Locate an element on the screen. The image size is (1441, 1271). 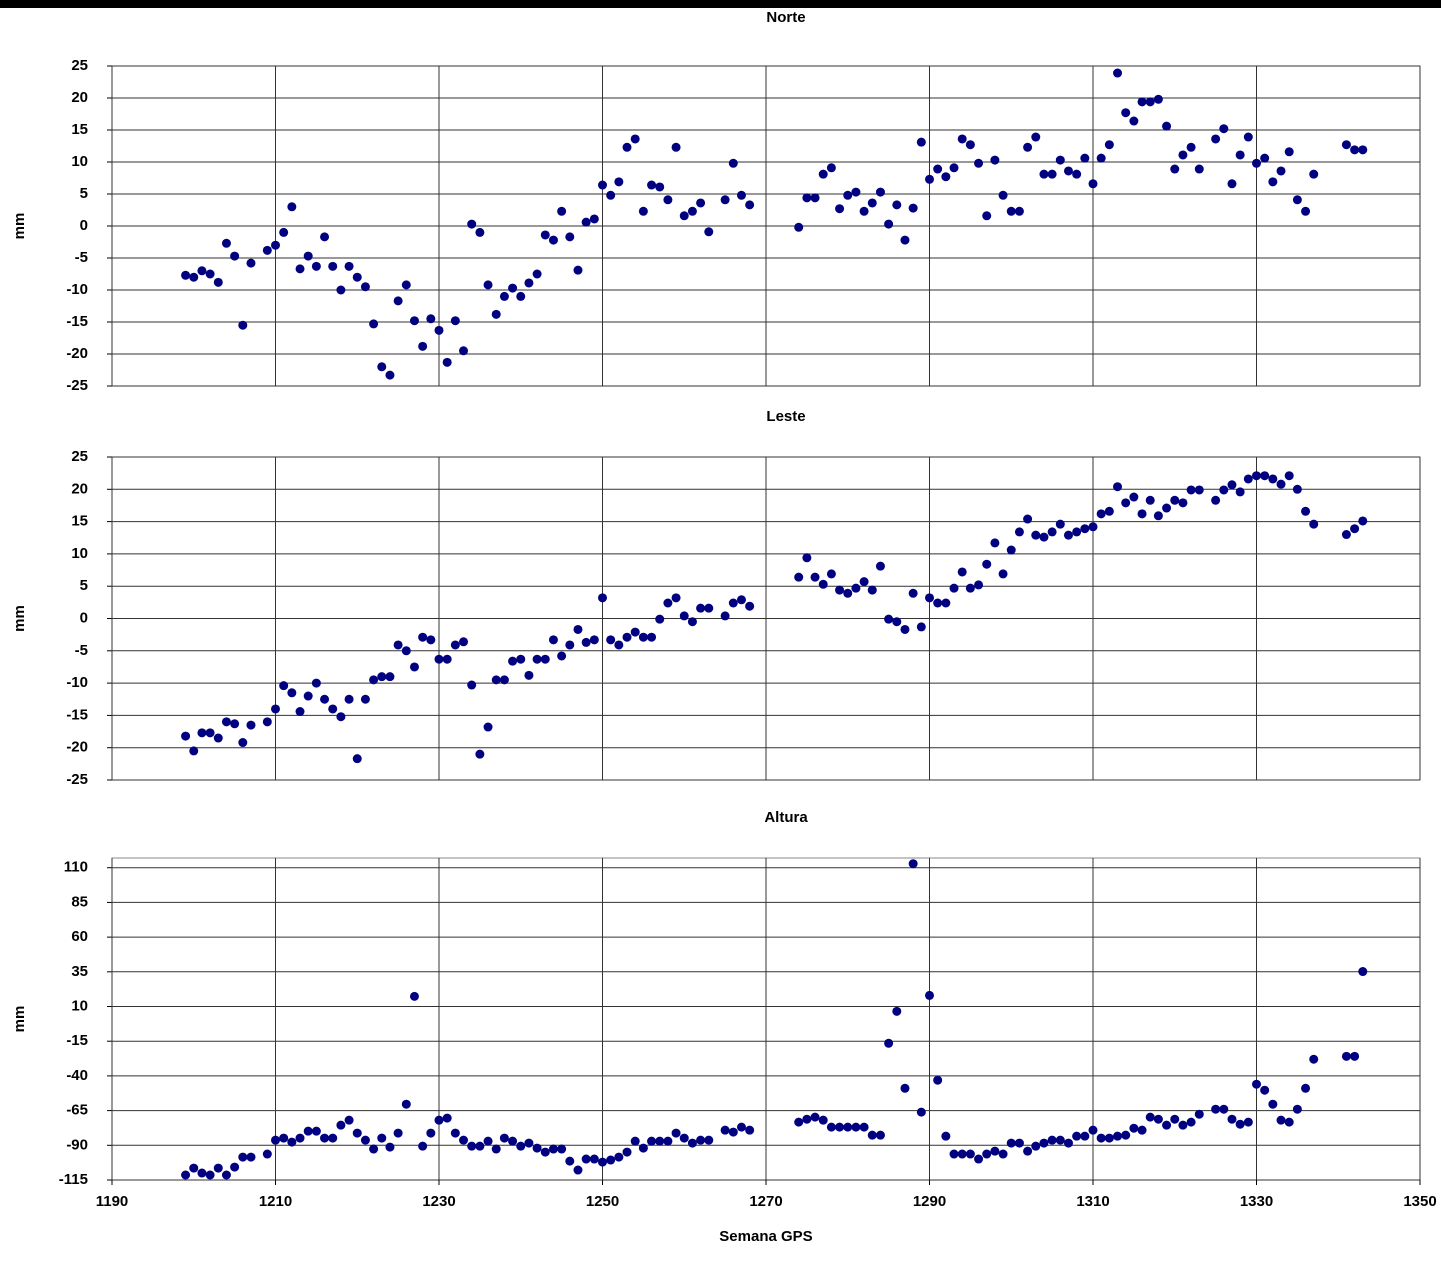
x-tick-label: 1210 is located at coordinates (275, 1201).